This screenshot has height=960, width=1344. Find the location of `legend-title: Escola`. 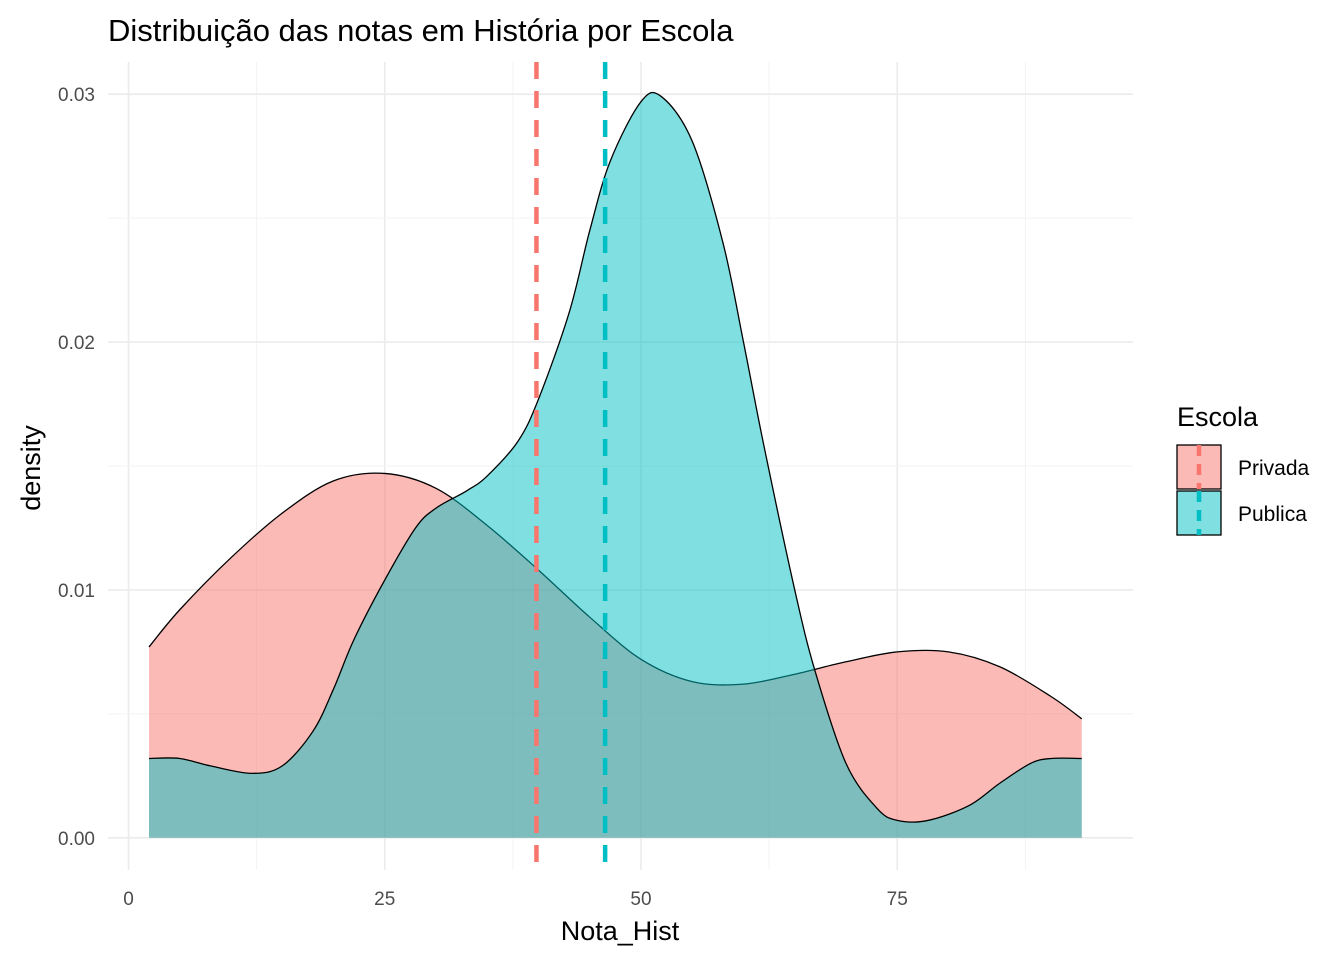

legend-title: Escola is located at coordinates (1218, 417).